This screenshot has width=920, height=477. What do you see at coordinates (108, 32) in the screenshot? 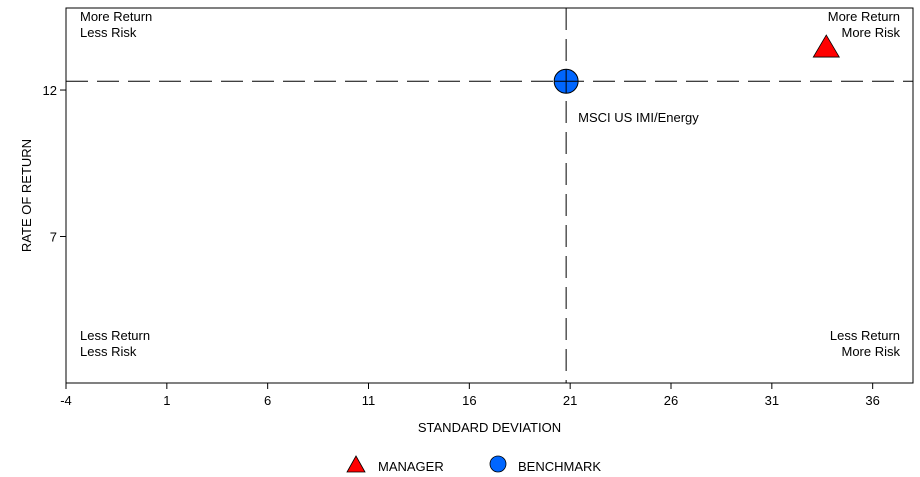
I see `quadrant-label-top-left: Less Risk` at bounding box center [108, 32].